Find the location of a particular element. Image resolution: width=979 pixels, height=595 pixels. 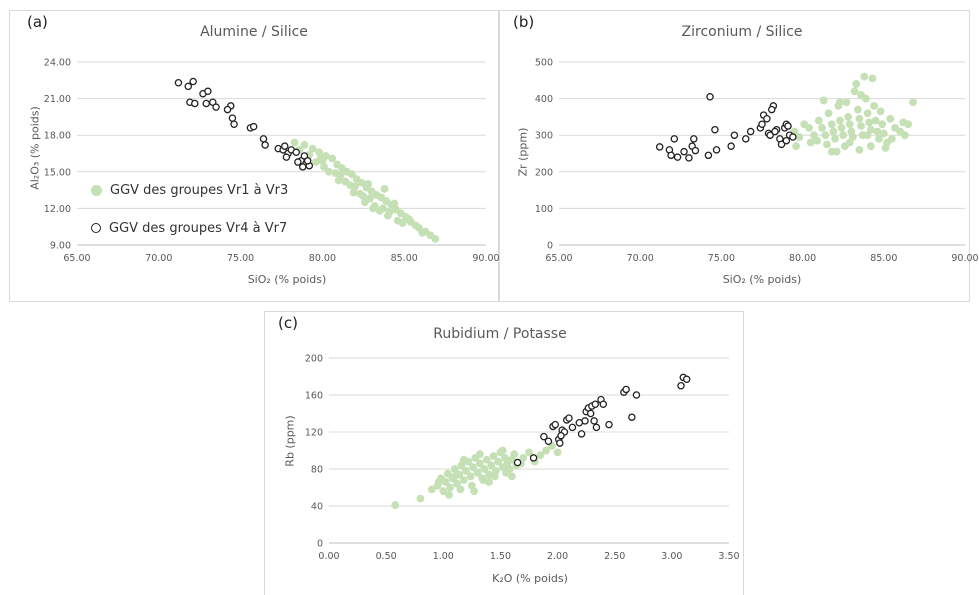

y-tick-label: 15.00 is located at coordinates (57, 172).